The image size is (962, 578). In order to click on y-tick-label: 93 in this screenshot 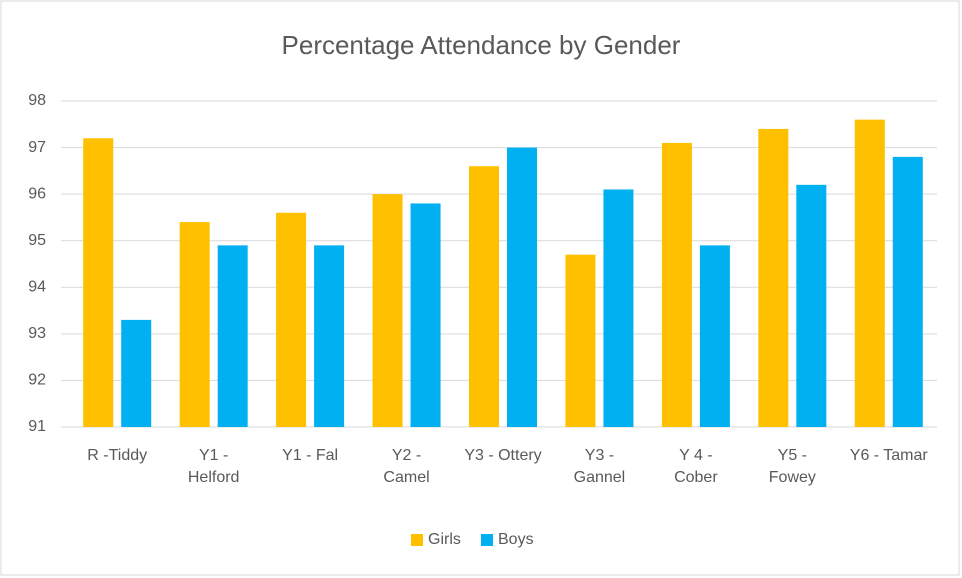, I will do `click(37, 333)`.